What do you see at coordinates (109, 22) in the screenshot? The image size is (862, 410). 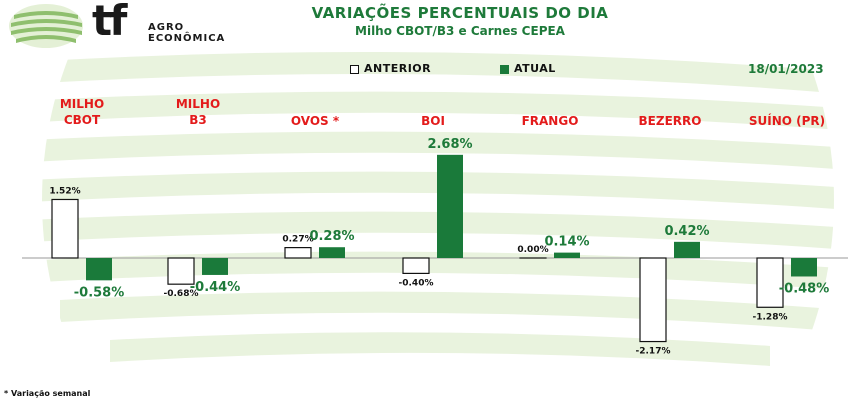 I see `logo-wordmark: tf` at bounding box center [109, 22].